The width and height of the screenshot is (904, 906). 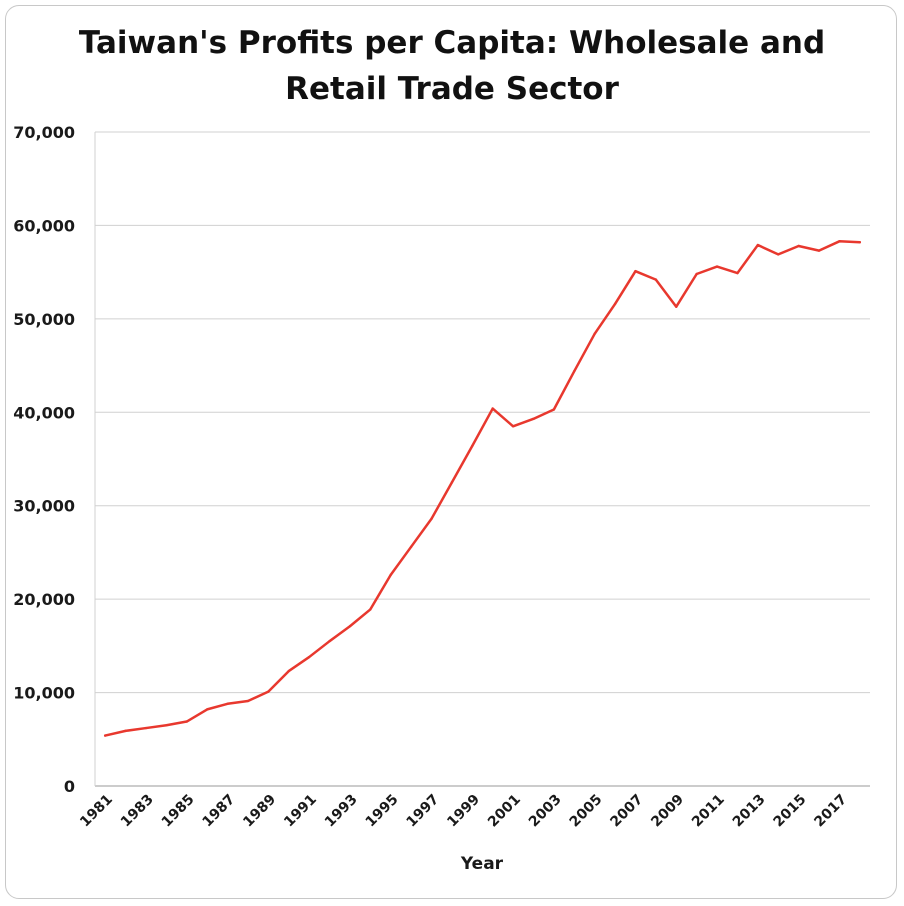 I want to click on x-tick-label: 1985, so click(x=178, y=811).